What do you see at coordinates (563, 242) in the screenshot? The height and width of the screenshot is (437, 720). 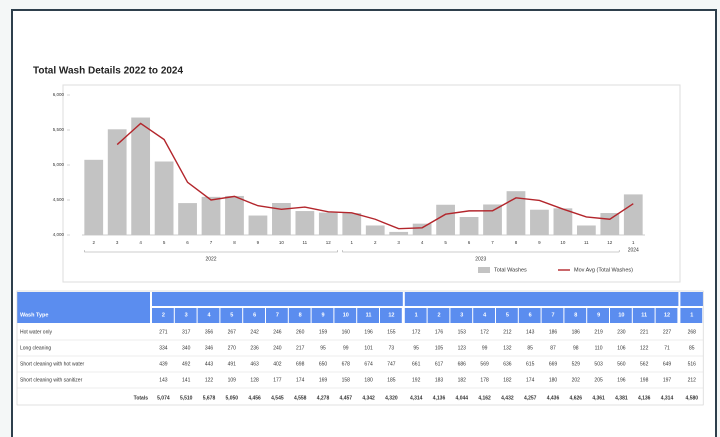 I see `x-tick-label: 10` at bounding box center [563, 242].